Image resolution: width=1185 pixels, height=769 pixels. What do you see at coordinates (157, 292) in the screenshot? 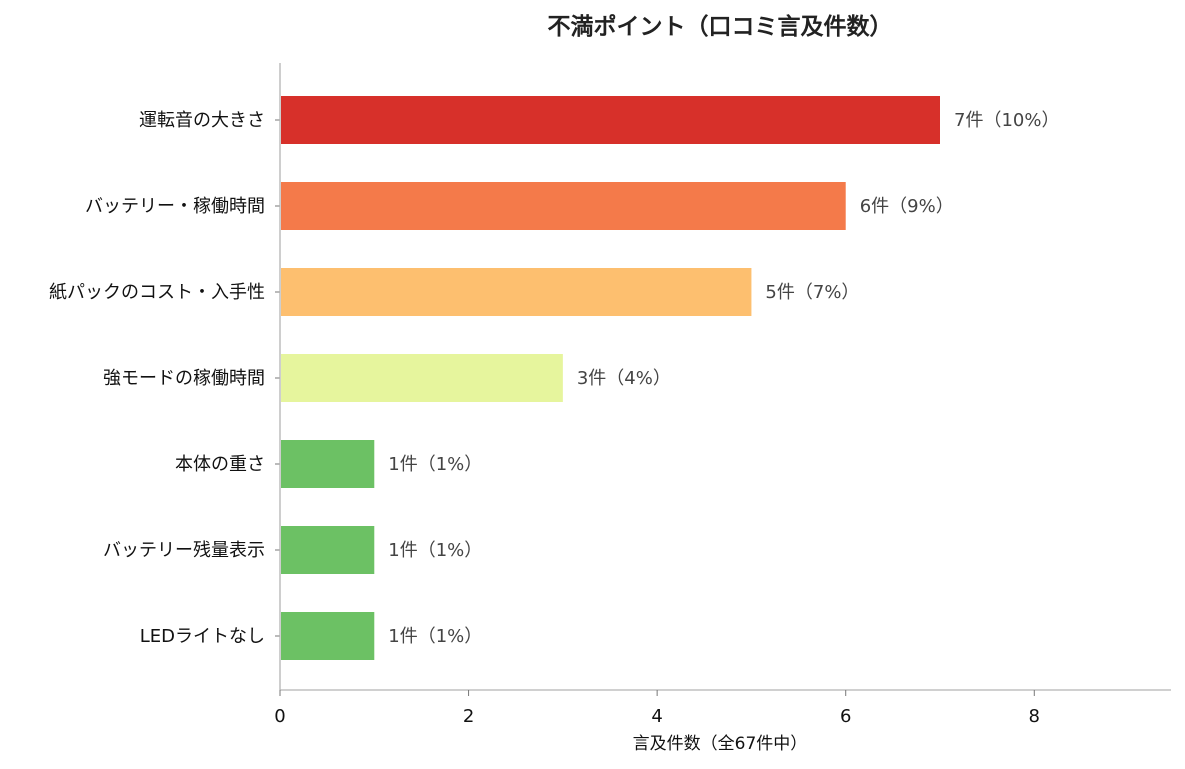
I see `category-label: 紙パックのコスト・入手性` at bounding box center [157, 292].